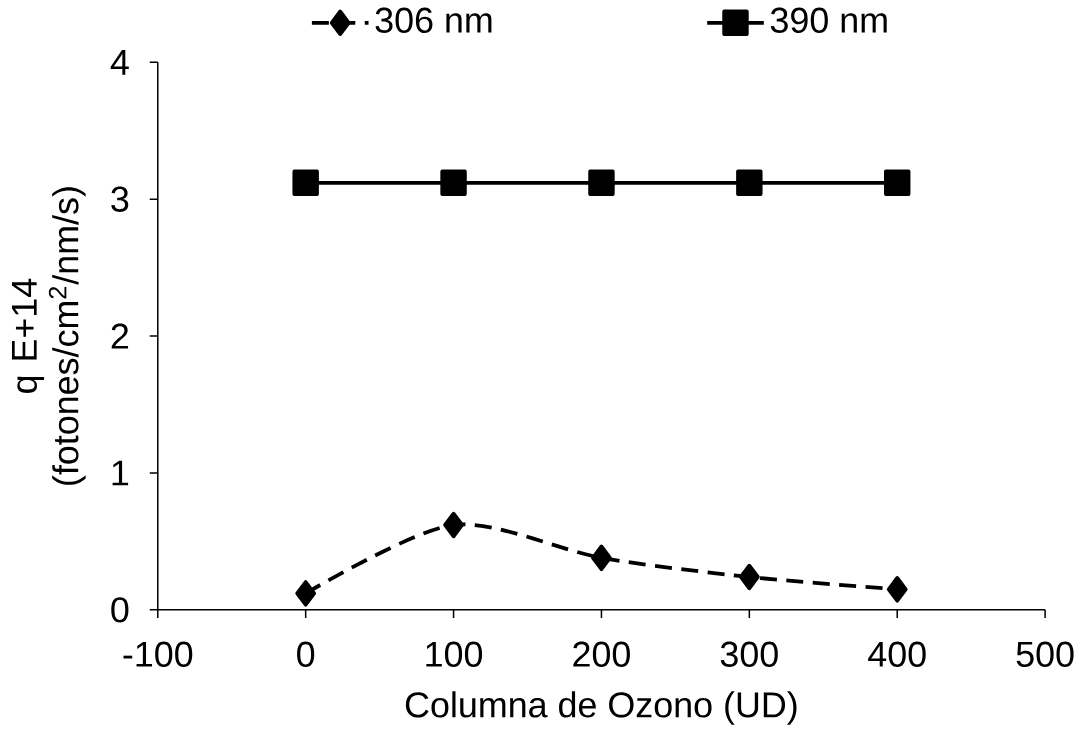 Image resolution: width=1087 pixels, height=737 pixels. Describe the element at coordinates (897, 654) in the screenshot. I see `x-tick-label: 400` at that location.